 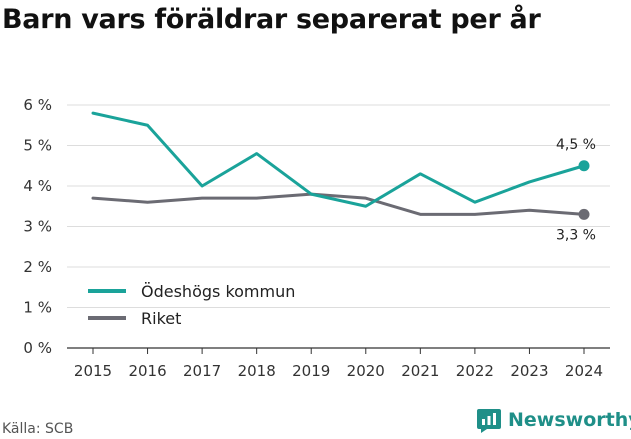 What do you see at coordinates (576, 235) in the screenshot?
I see `end-value-label: 3,3 %` at bounding box center [576, 235].